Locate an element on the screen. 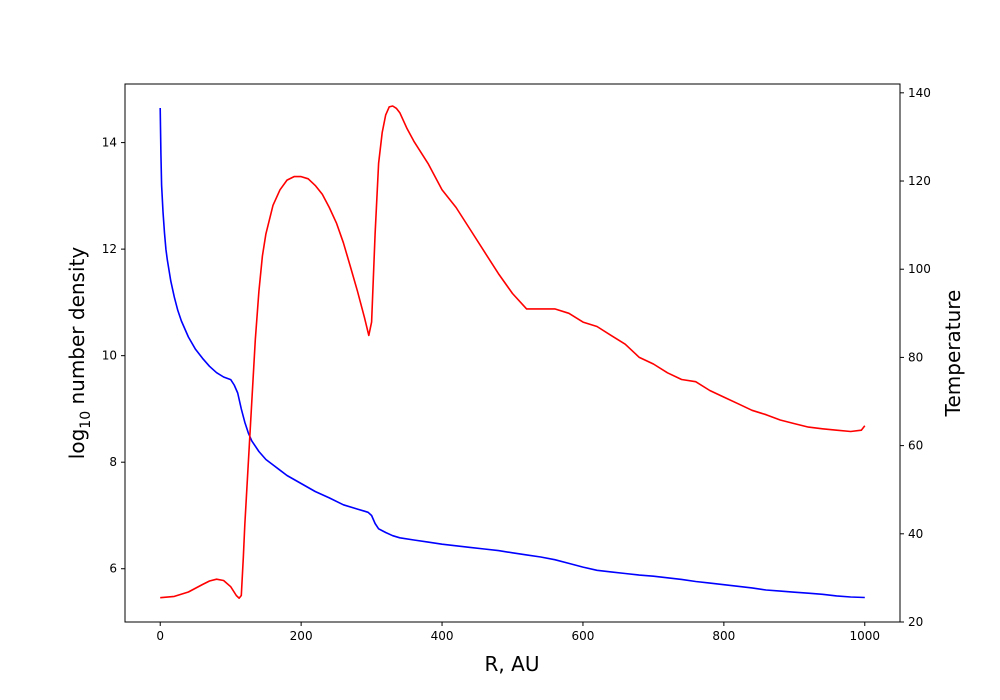 This screenshot has height=700, width=1000. right-y-tick-label: 40 is located at coordinates (915, 534).